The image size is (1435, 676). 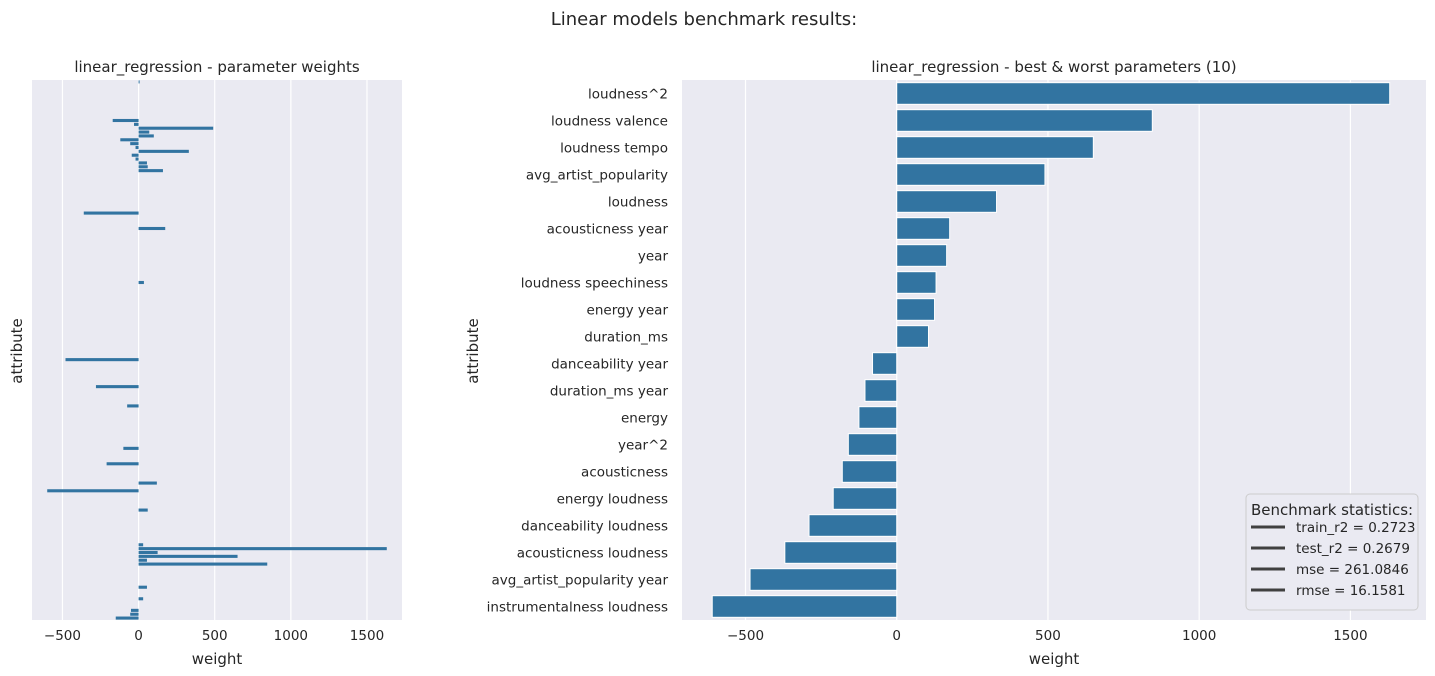 What do you see at coordinates (1332, 510) in the screenshot?
I see `legend-title: Benchmark statistics:` at bounding box center [1332, 510].